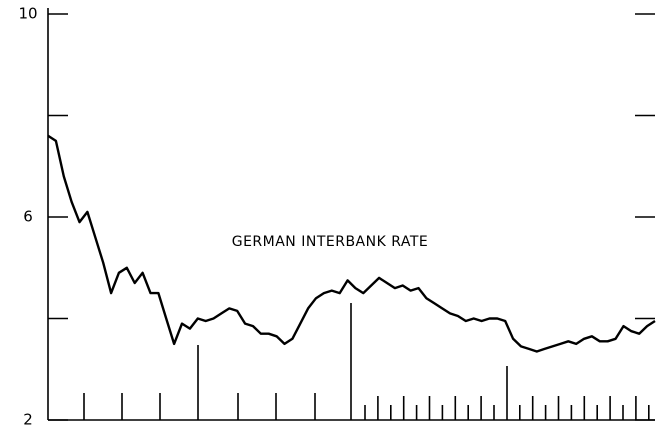 The height and width of the screenshot is (425, 659). I want to click on y-tick-label: 6, so click(28, 217).